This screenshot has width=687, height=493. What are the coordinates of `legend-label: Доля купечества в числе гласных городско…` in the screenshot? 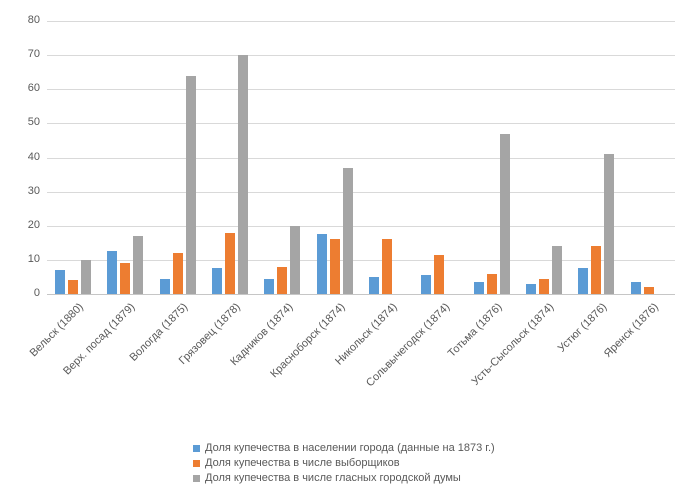 It's located at (333, 478).